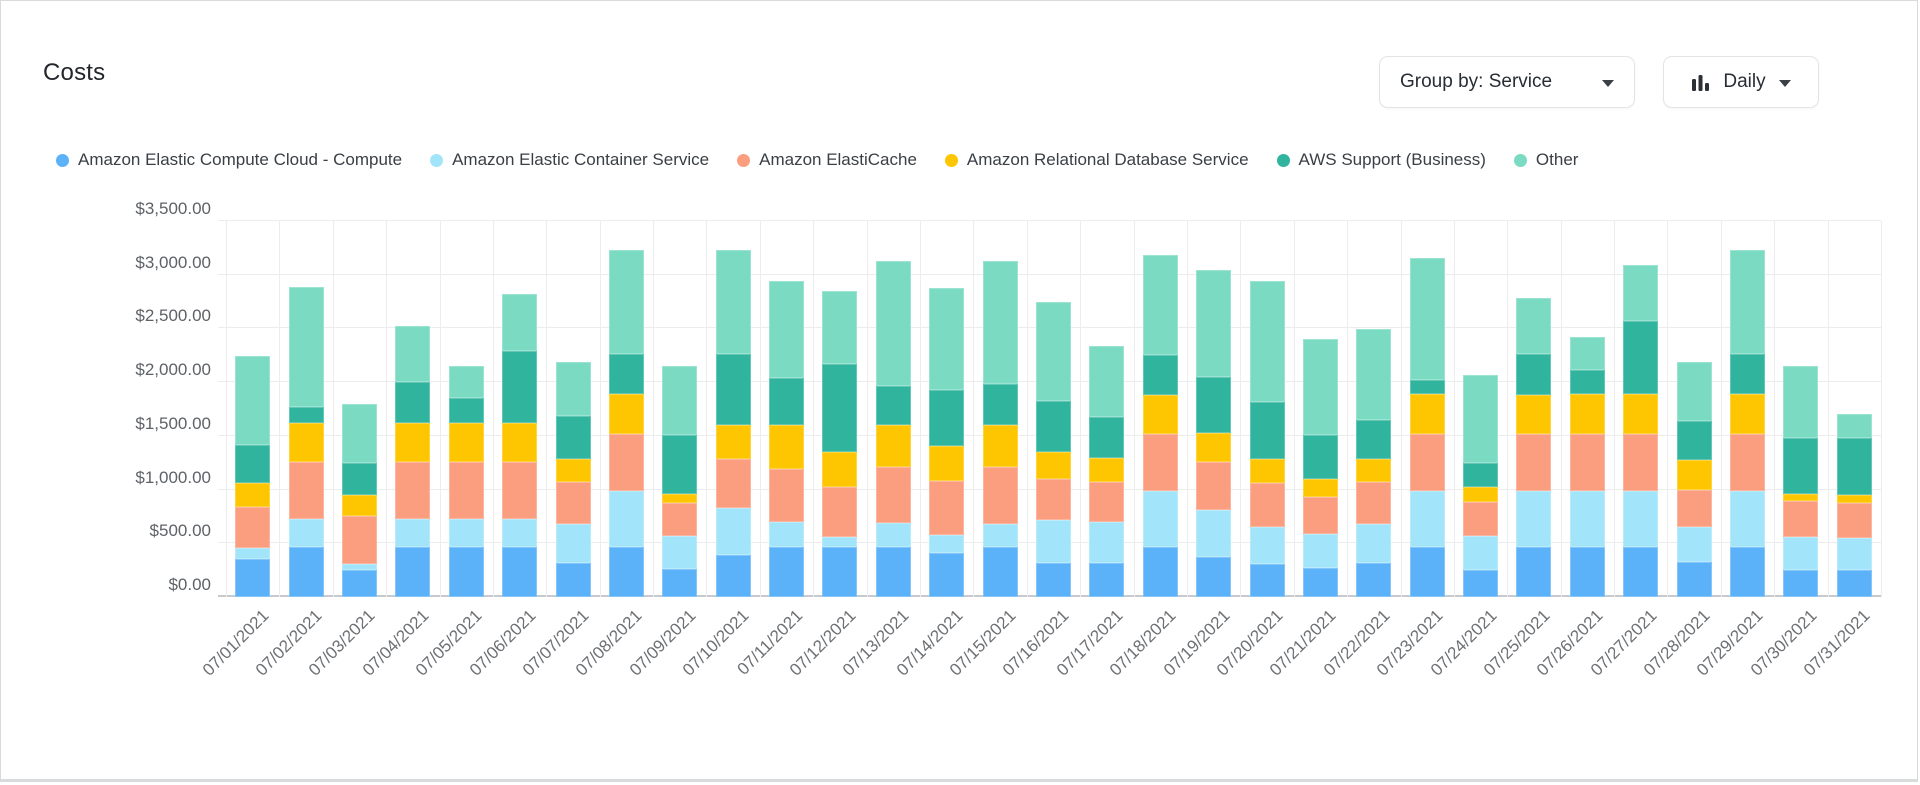 This screenshot has width=1920, height=785. I want to click on bar-07/07/2021, so click(573, 479).